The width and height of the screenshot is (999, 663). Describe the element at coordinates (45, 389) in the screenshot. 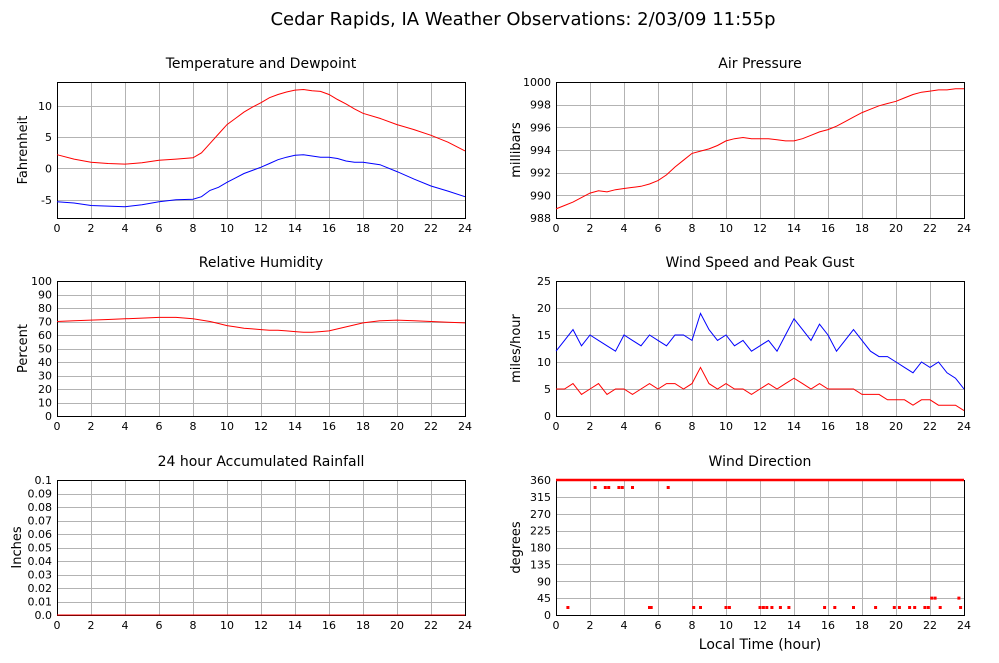

I see `y-tick-label: 20` at that location.